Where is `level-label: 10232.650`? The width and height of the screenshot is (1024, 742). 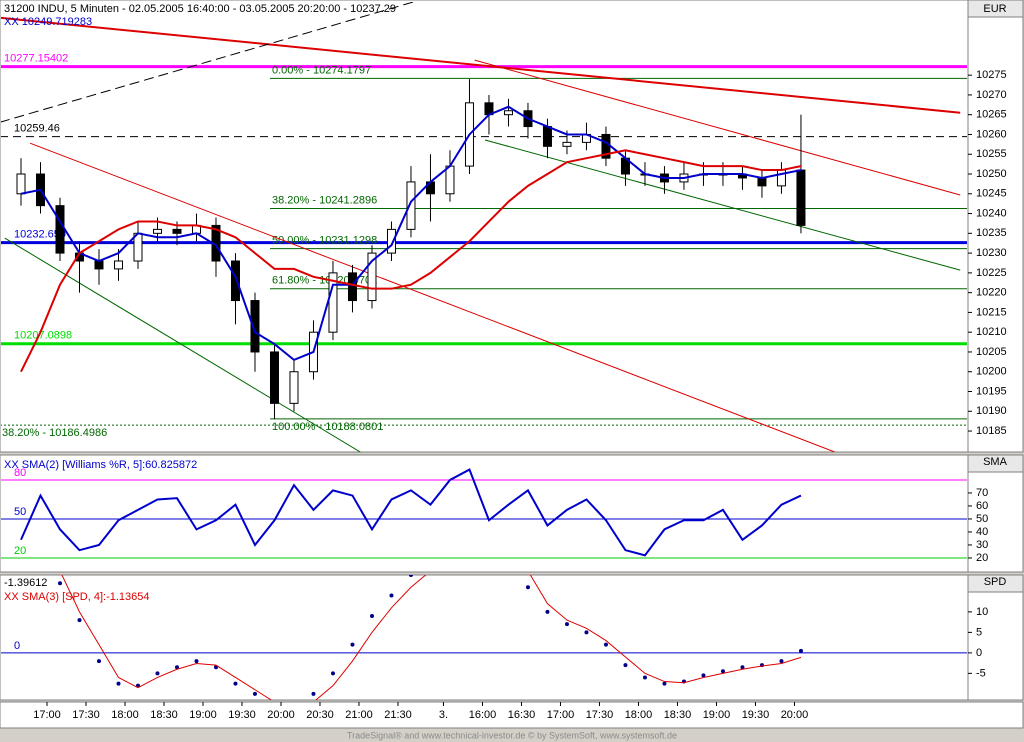
level-label: 10232.650 is located at coordinates (40, 235).